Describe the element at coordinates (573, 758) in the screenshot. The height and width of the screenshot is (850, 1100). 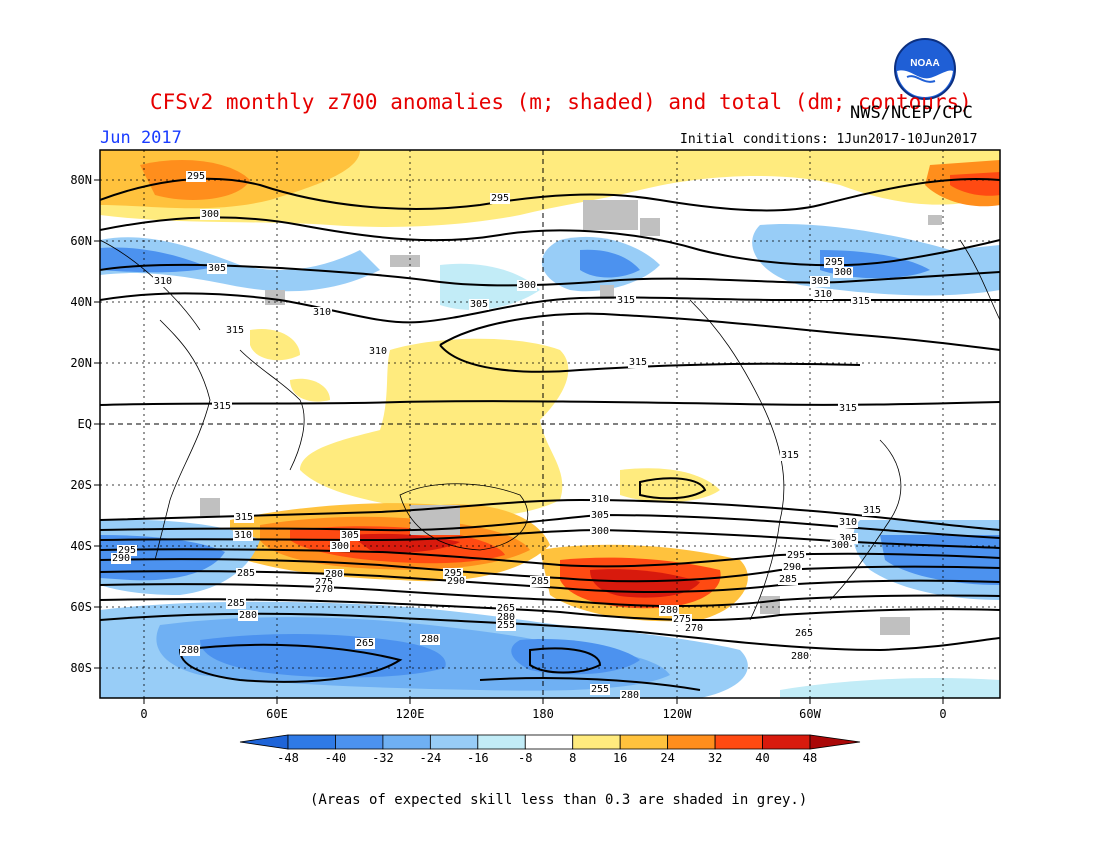
I see `colorbar-label: 8` at that location.